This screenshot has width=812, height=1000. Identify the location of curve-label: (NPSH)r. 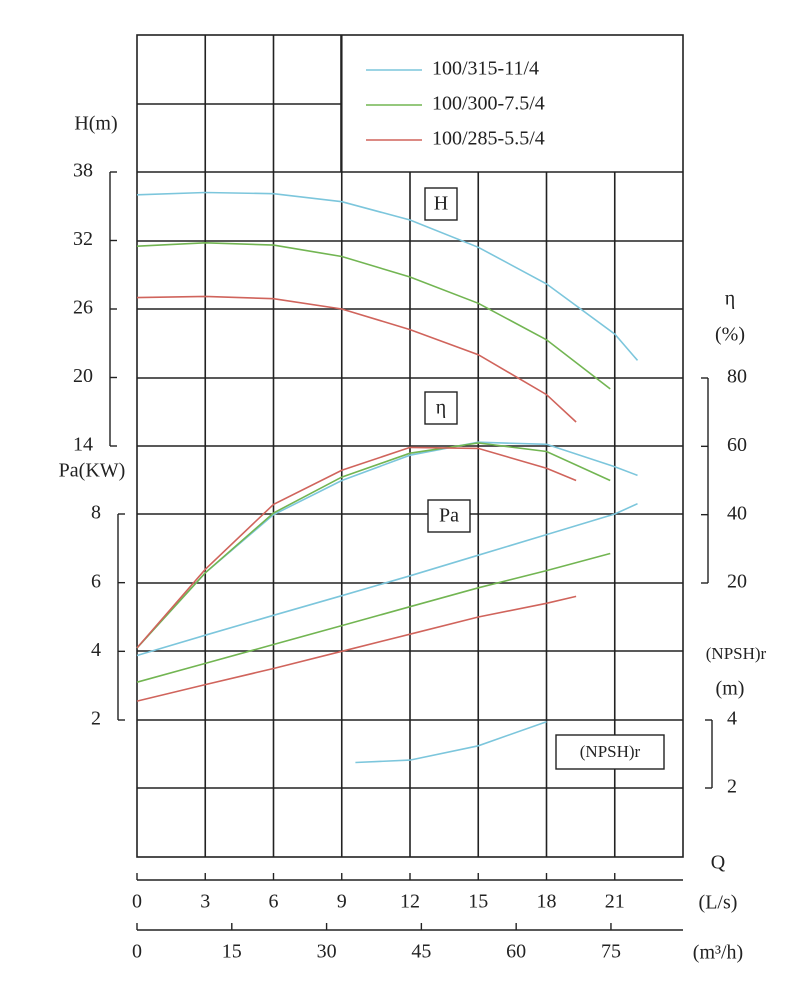
(610, 751).